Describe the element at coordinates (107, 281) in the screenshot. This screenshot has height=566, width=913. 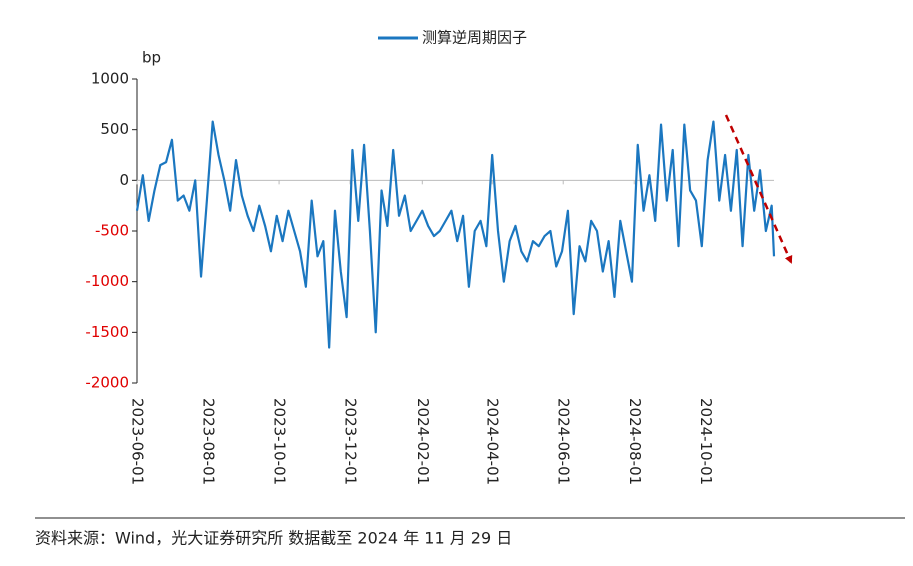
I see `y-tick-label: -1000` at that location.